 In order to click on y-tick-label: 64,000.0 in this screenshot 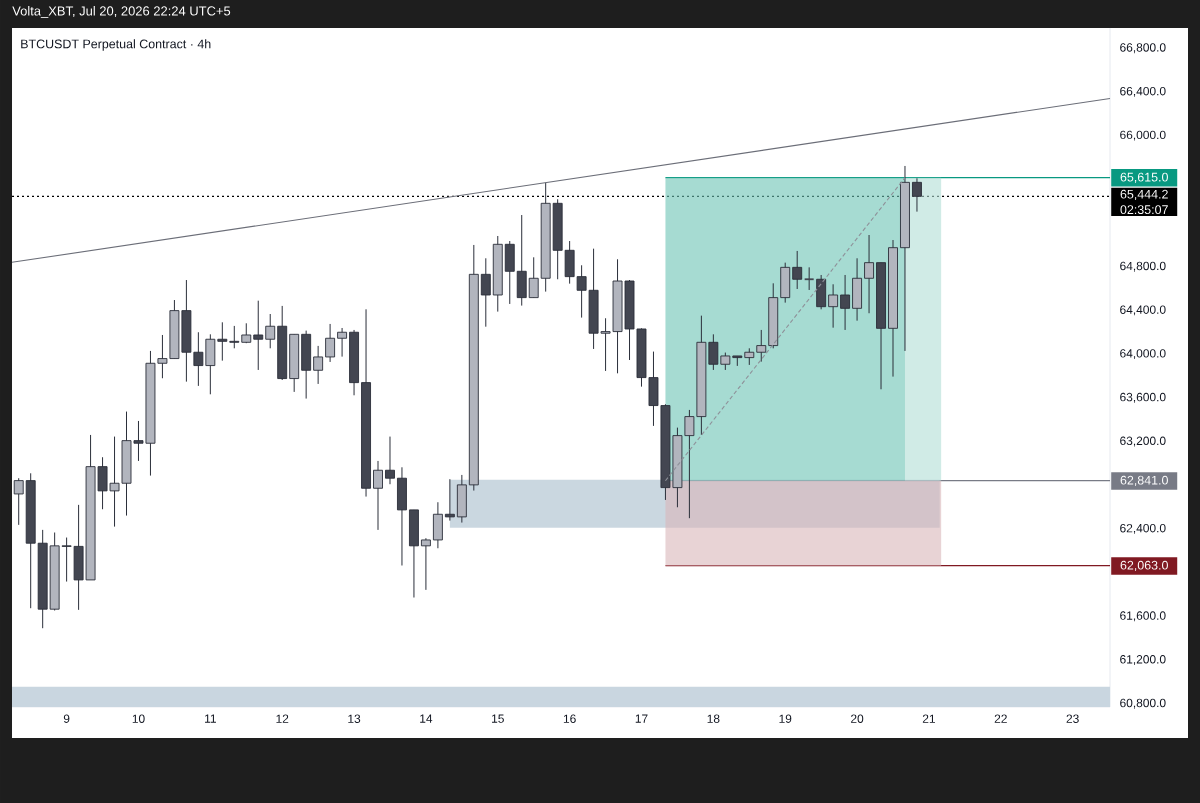, I will do `click(1143, 354)`.